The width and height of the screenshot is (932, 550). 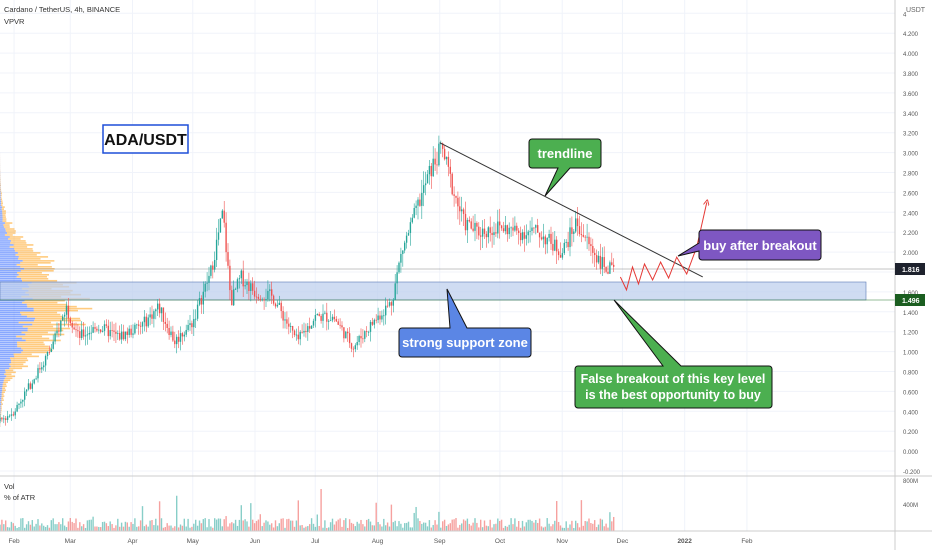 What do you see at coordinates (911, 155) in the screenshot?
I see `price-tick: 3.000` at bounding box center [911, 155].